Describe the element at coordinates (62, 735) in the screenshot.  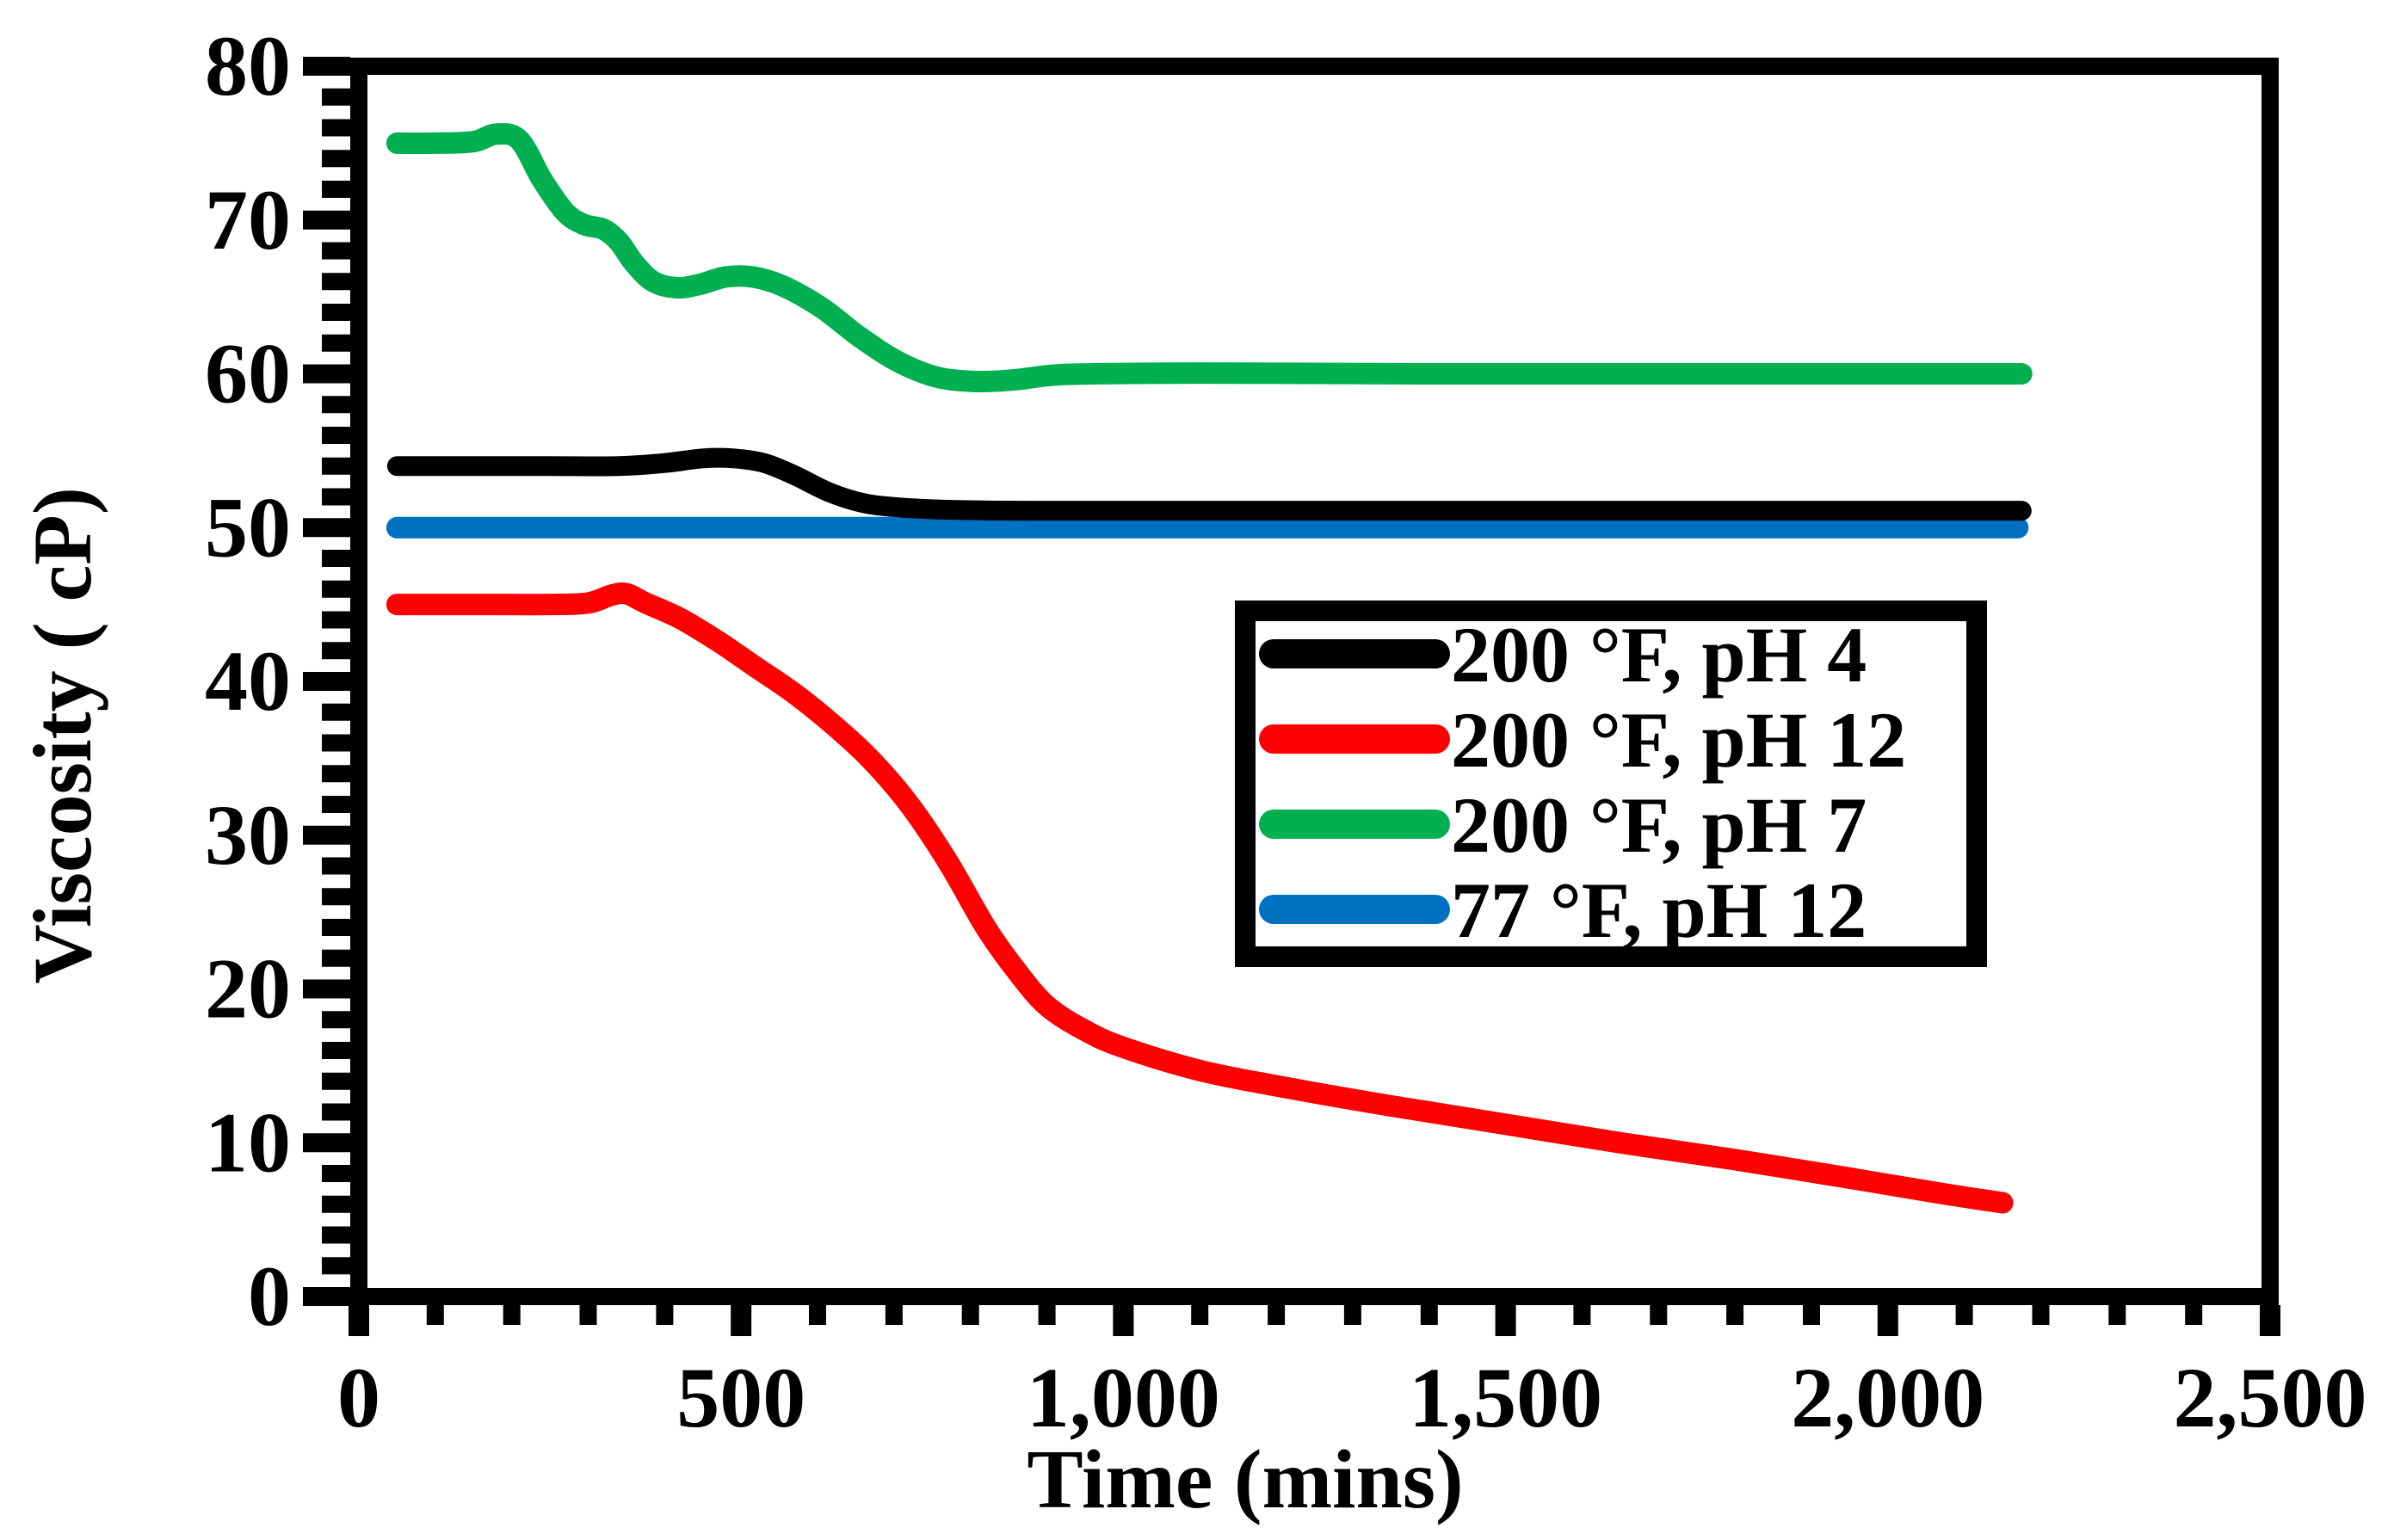
I see `y-axis-title: Viscosity ( cP)` at that location.